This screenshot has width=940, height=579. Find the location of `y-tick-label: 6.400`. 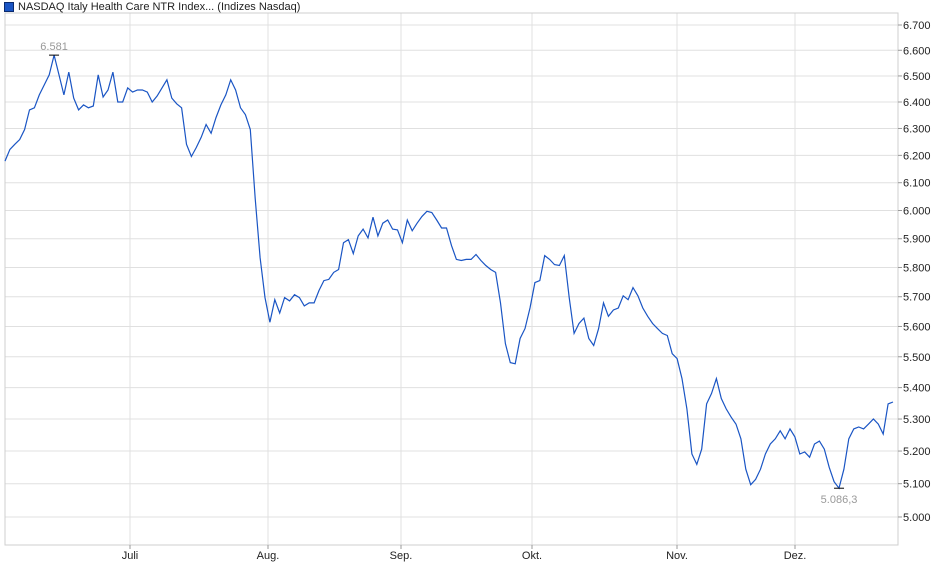

y-tick-label: 6.400 is located at coordinates (917, 103).